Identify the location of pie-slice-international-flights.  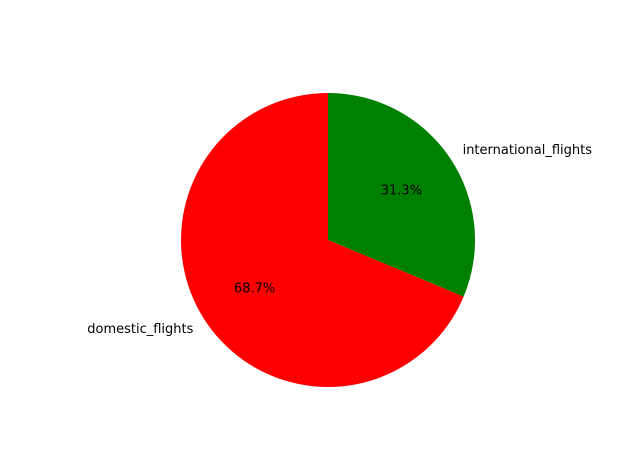
(402, 195).